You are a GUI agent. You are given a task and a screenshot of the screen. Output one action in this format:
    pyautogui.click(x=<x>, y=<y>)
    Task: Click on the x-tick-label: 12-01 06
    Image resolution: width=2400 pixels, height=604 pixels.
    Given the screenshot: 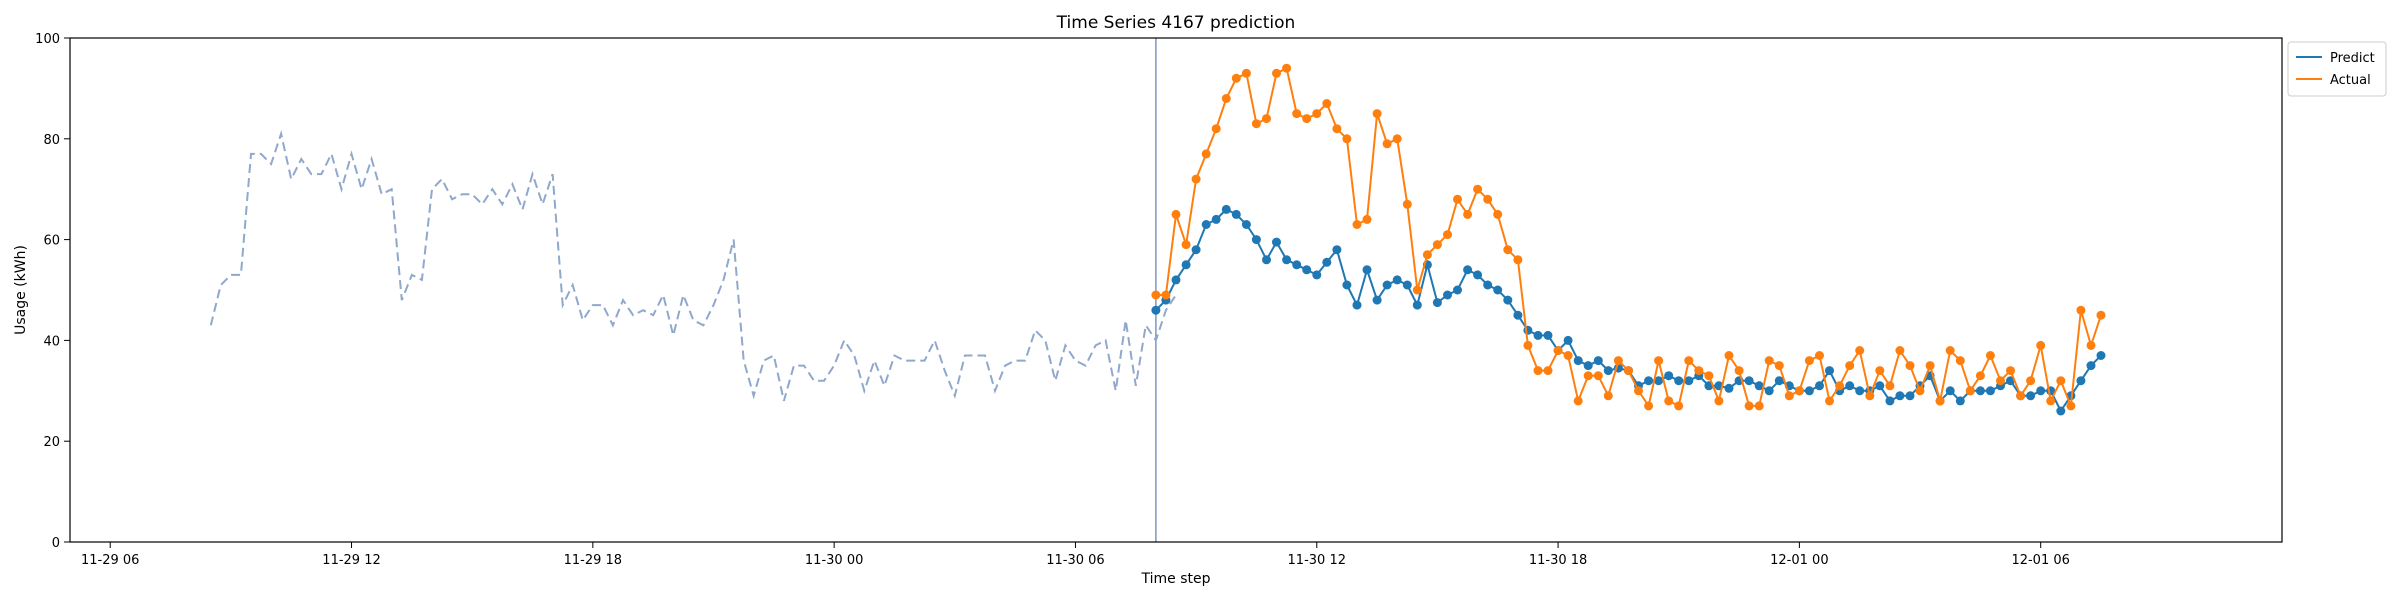 What is the action you would take?
    pyautogui.click(x=2040, y=560)
    